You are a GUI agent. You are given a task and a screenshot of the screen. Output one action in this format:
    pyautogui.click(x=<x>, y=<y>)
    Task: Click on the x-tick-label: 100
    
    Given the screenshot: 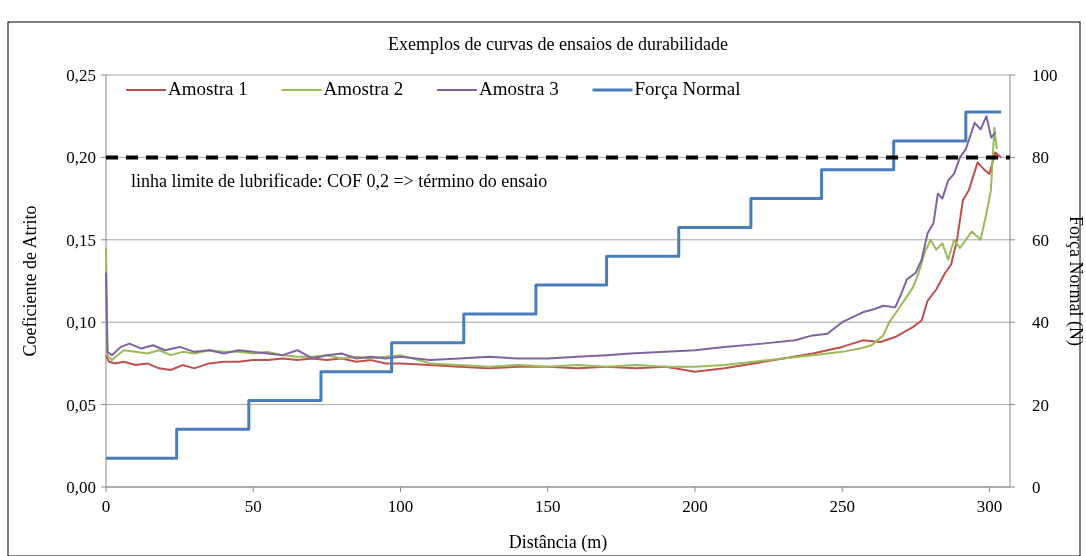 What is the action you would take?
    pyautogui.click(x=400, y=506)
    